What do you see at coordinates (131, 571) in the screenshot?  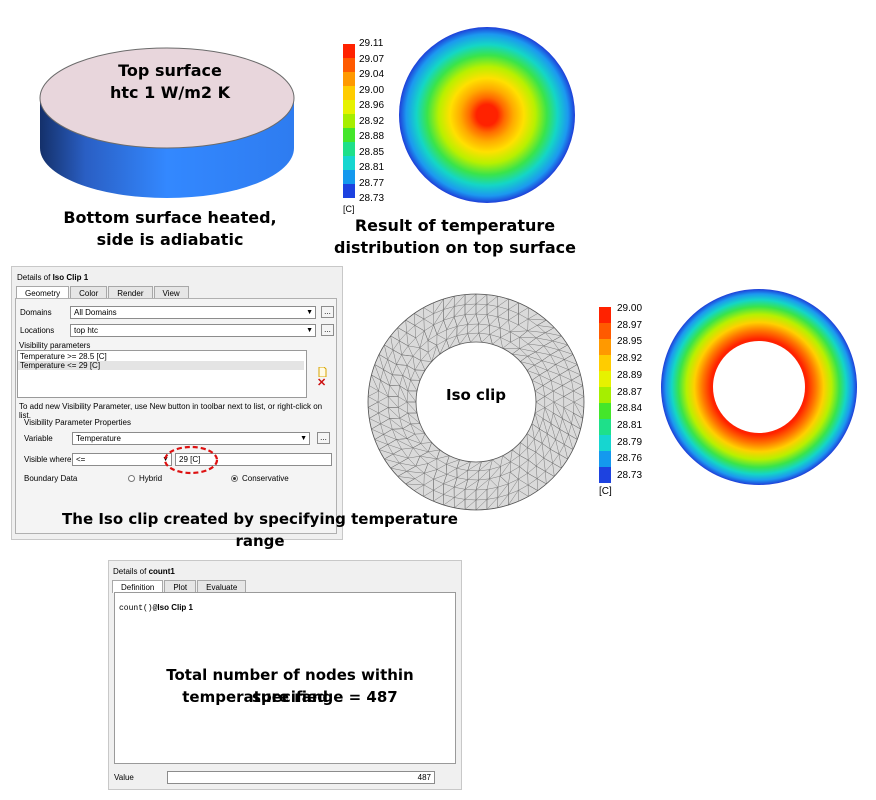 I see `count-panel-title-prefix: Details of` at bounding box center [131, 571].